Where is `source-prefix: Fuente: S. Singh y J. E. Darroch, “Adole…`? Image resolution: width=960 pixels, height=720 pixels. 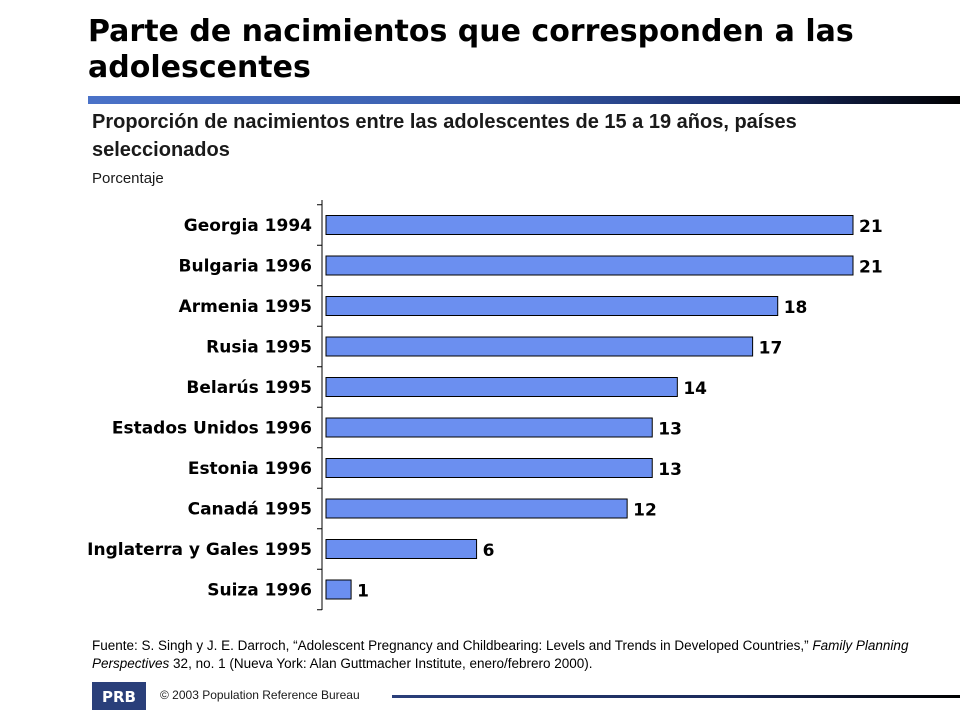 source-prefix: Fuente: S. Singh y J. E. Darroch, “Adole… is located at coordinates (452, 645).